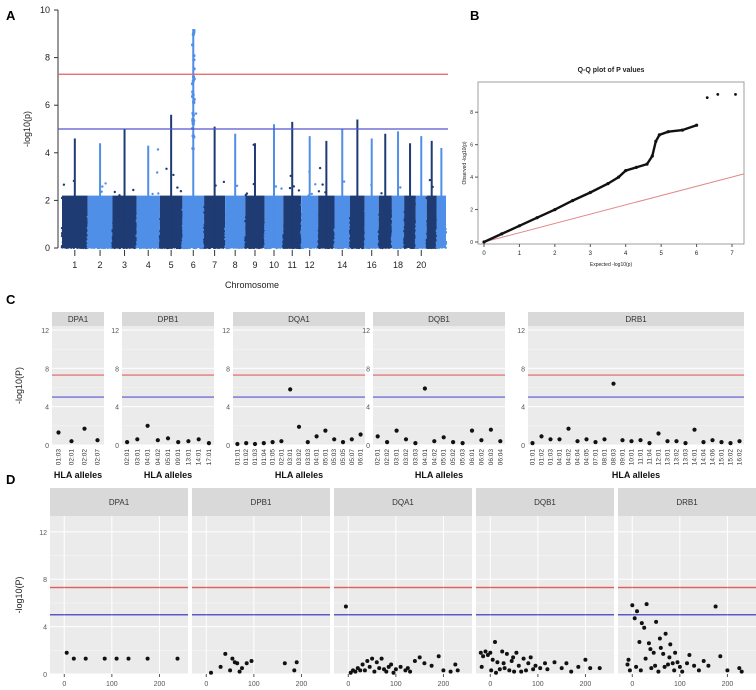 This screenshot has height=690, width=756. I want to click on manhattan-y-tick-label: 4, so click(47, 153).